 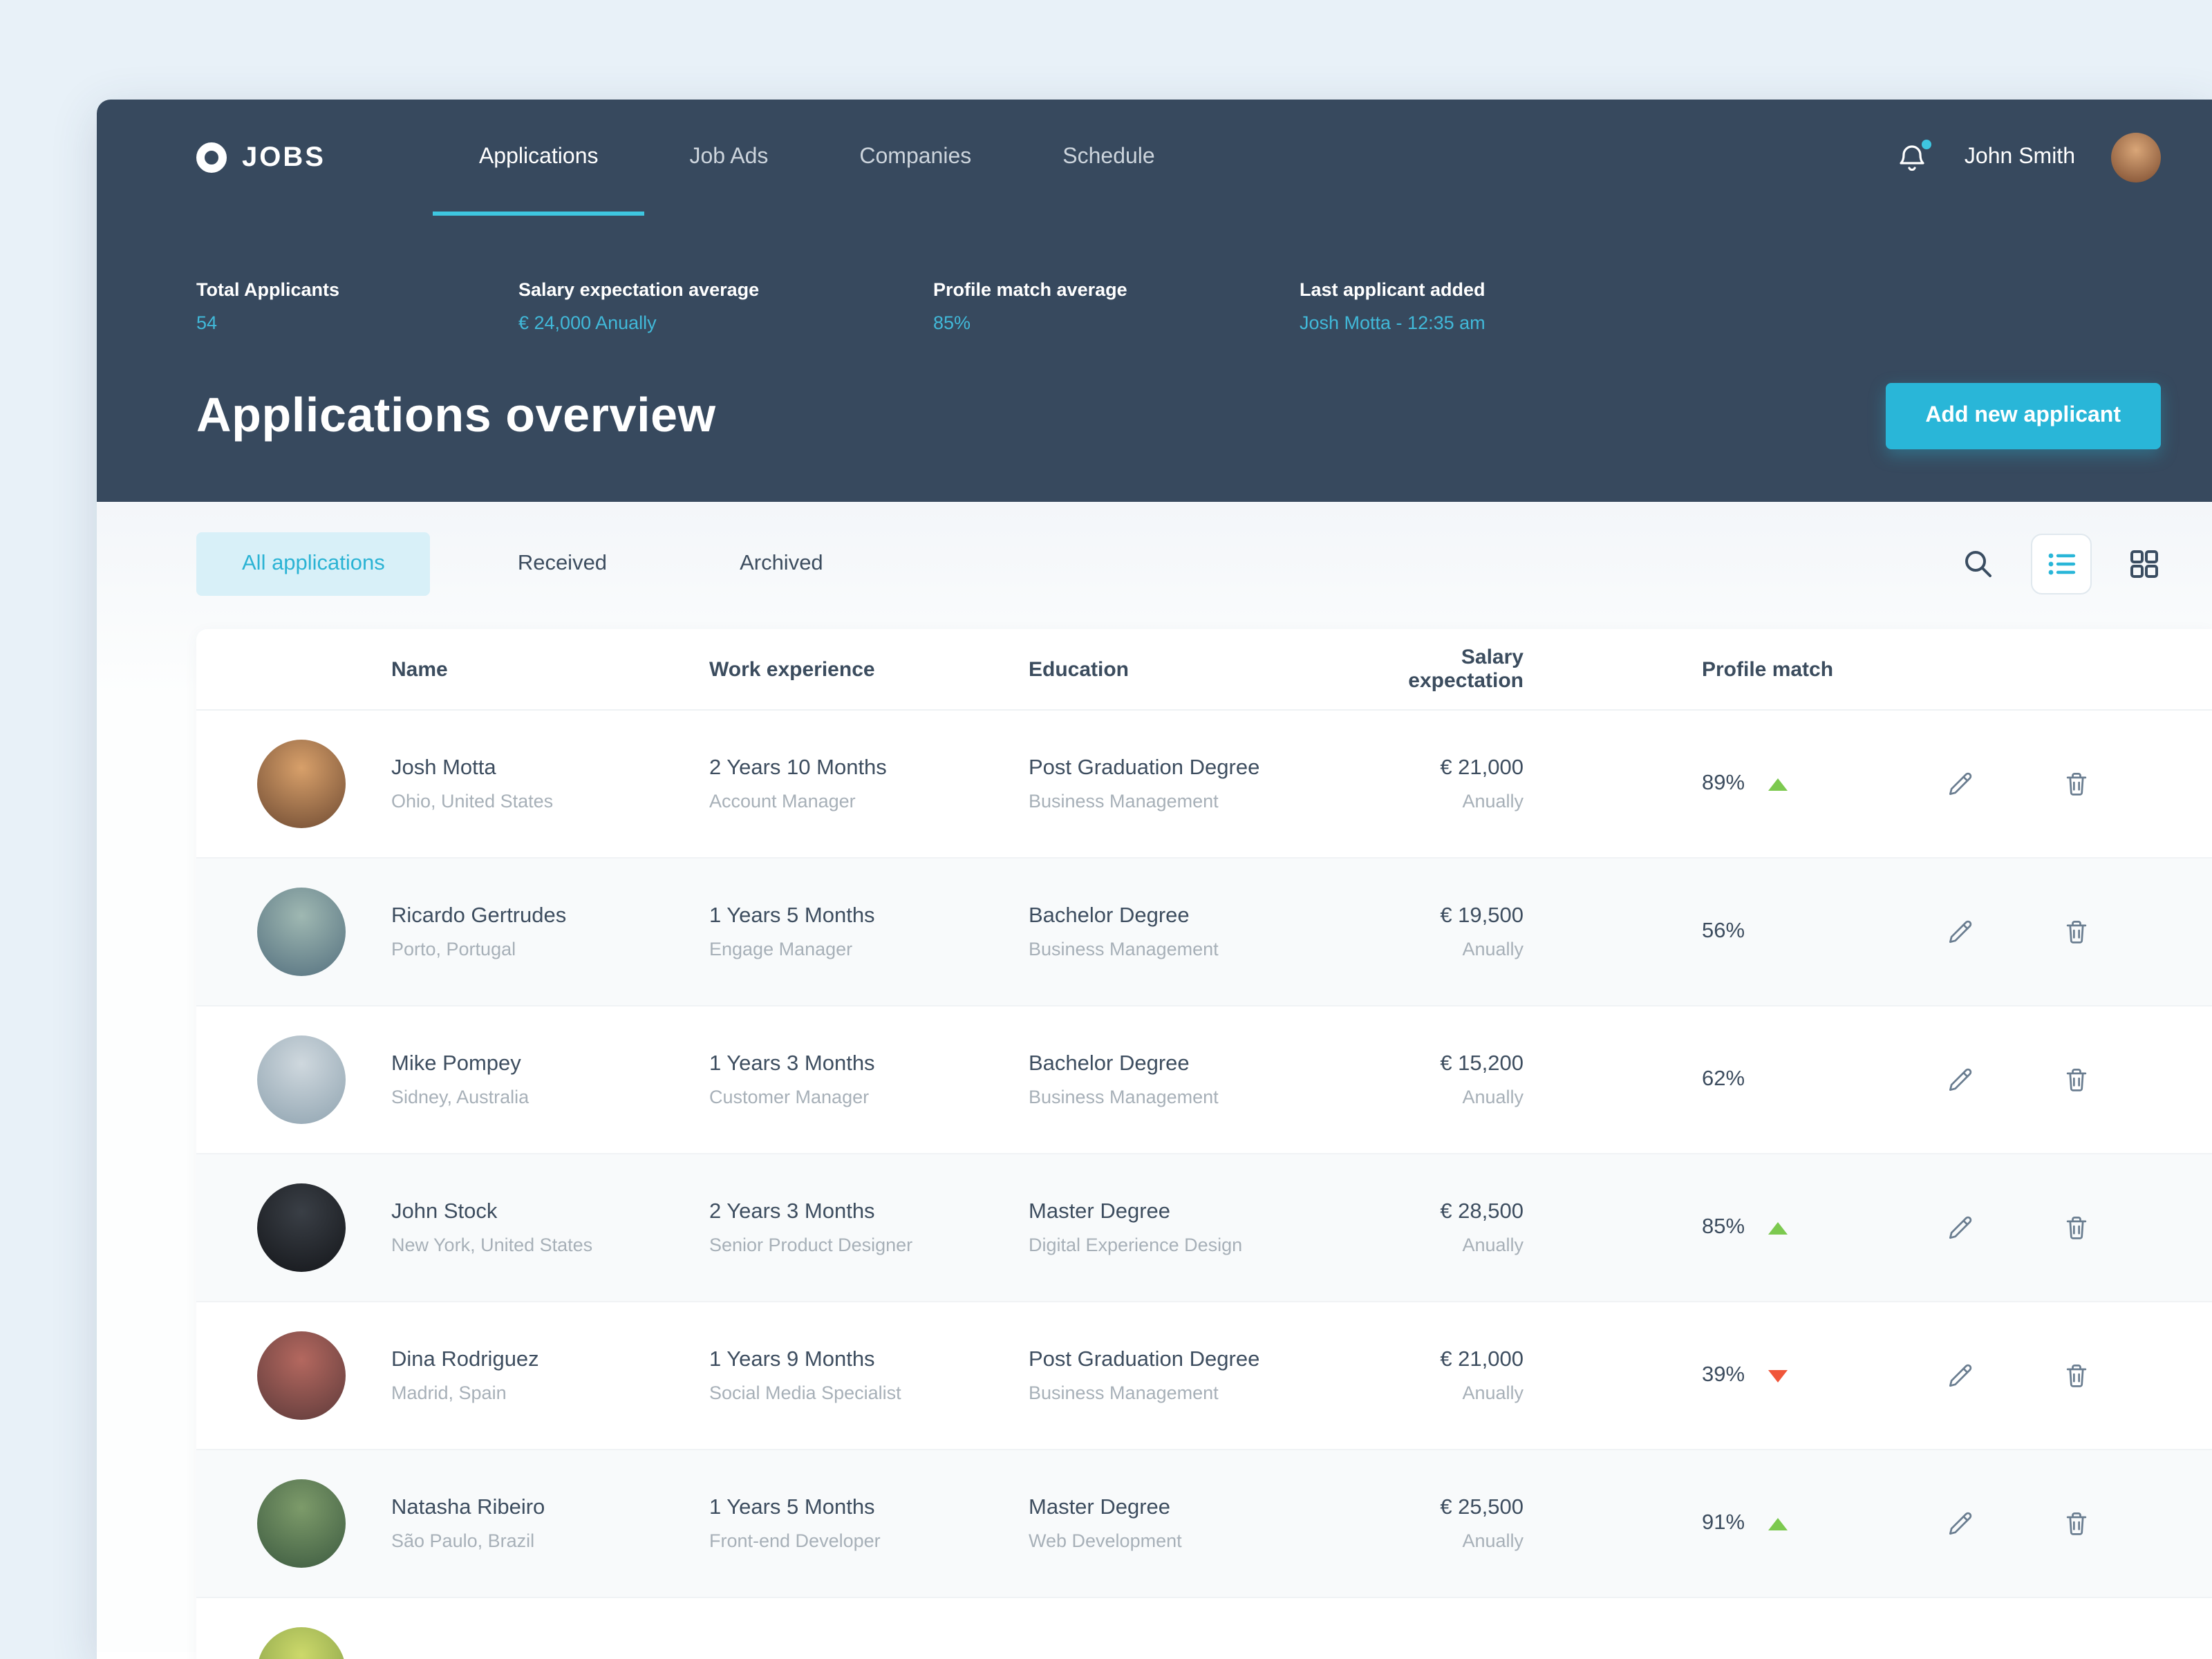 I want to click on name-cell: Mike Pompey Sidney, Australia, so click(x=550, y=1079).